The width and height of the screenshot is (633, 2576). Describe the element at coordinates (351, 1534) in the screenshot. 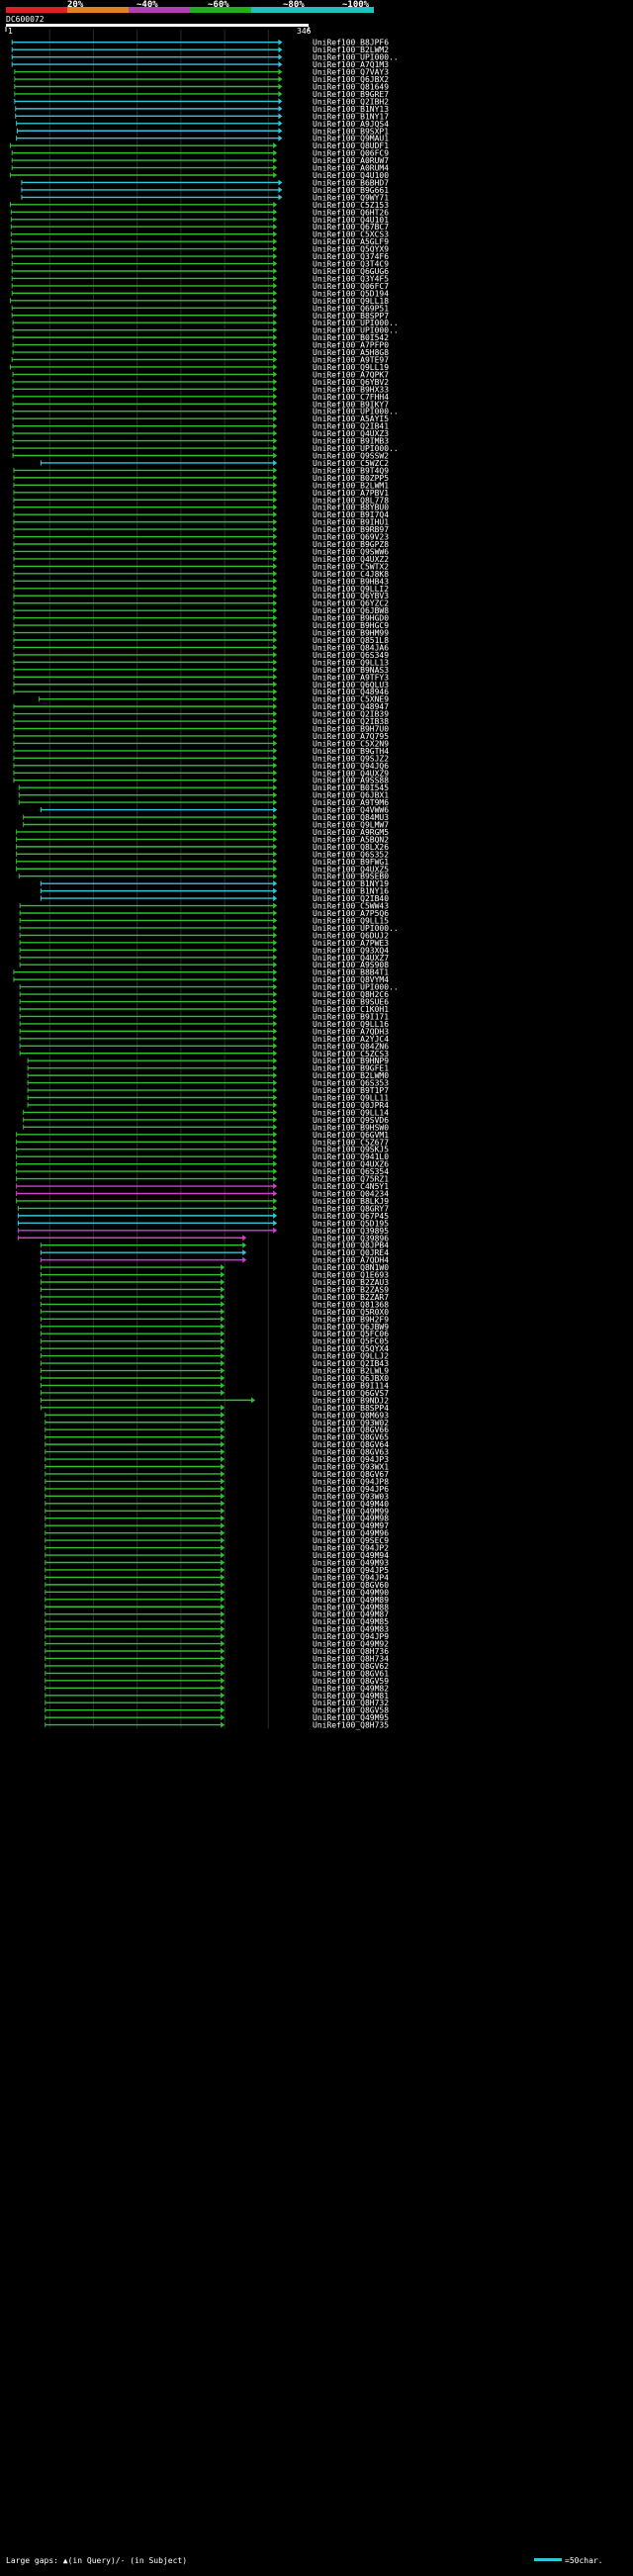

I see `hit-accession: UniRef100_Q49M96` at that location.